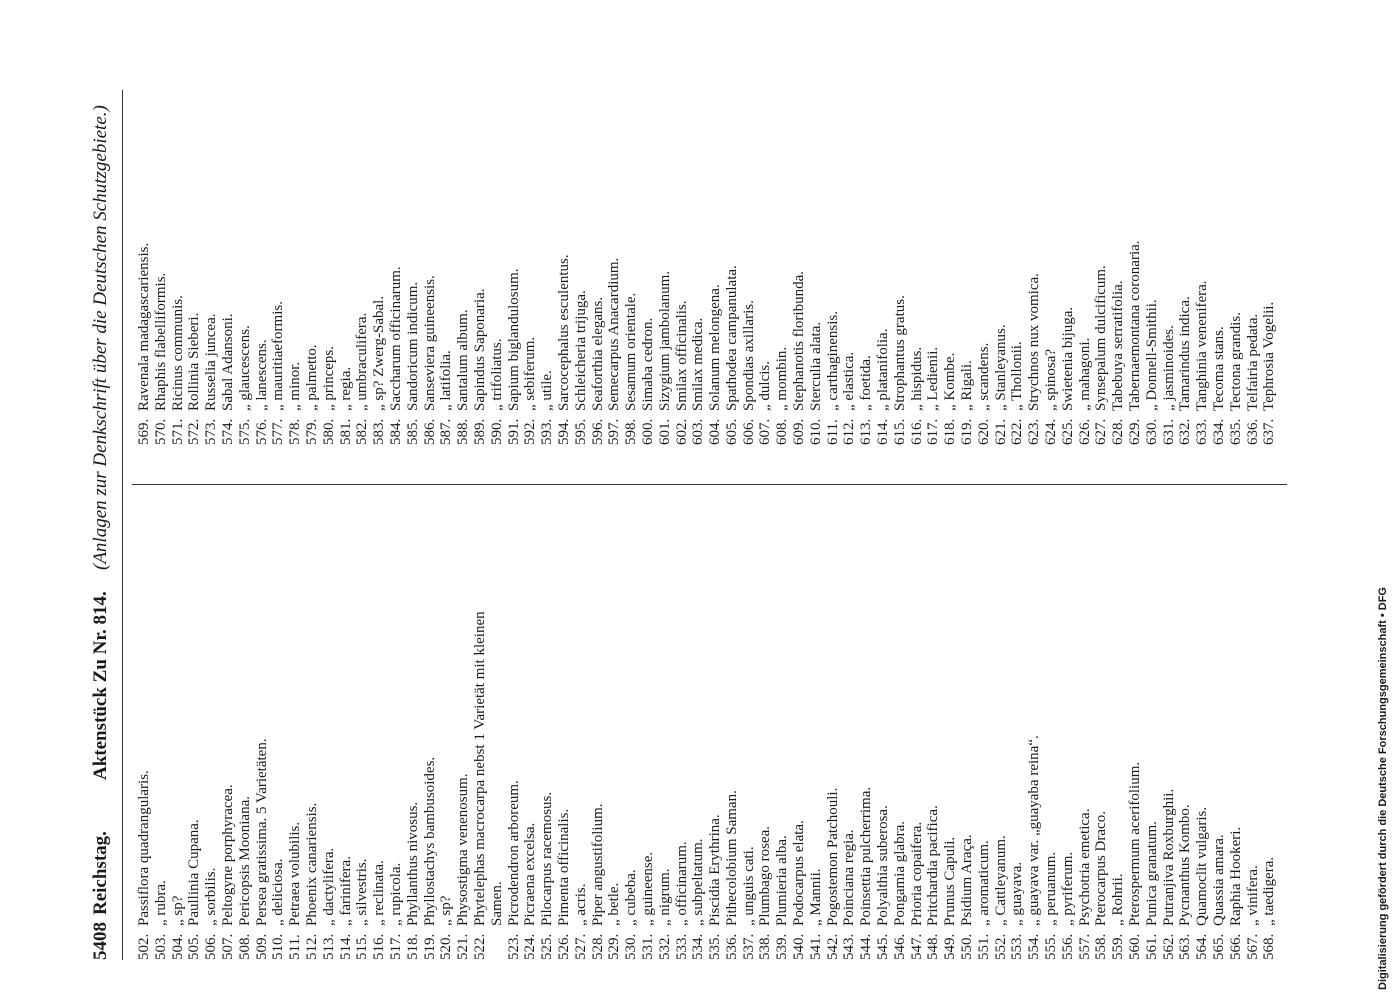 This screenshot has width=1397, height=1000. I want to click on entry-number: 576., so click(261, 431).